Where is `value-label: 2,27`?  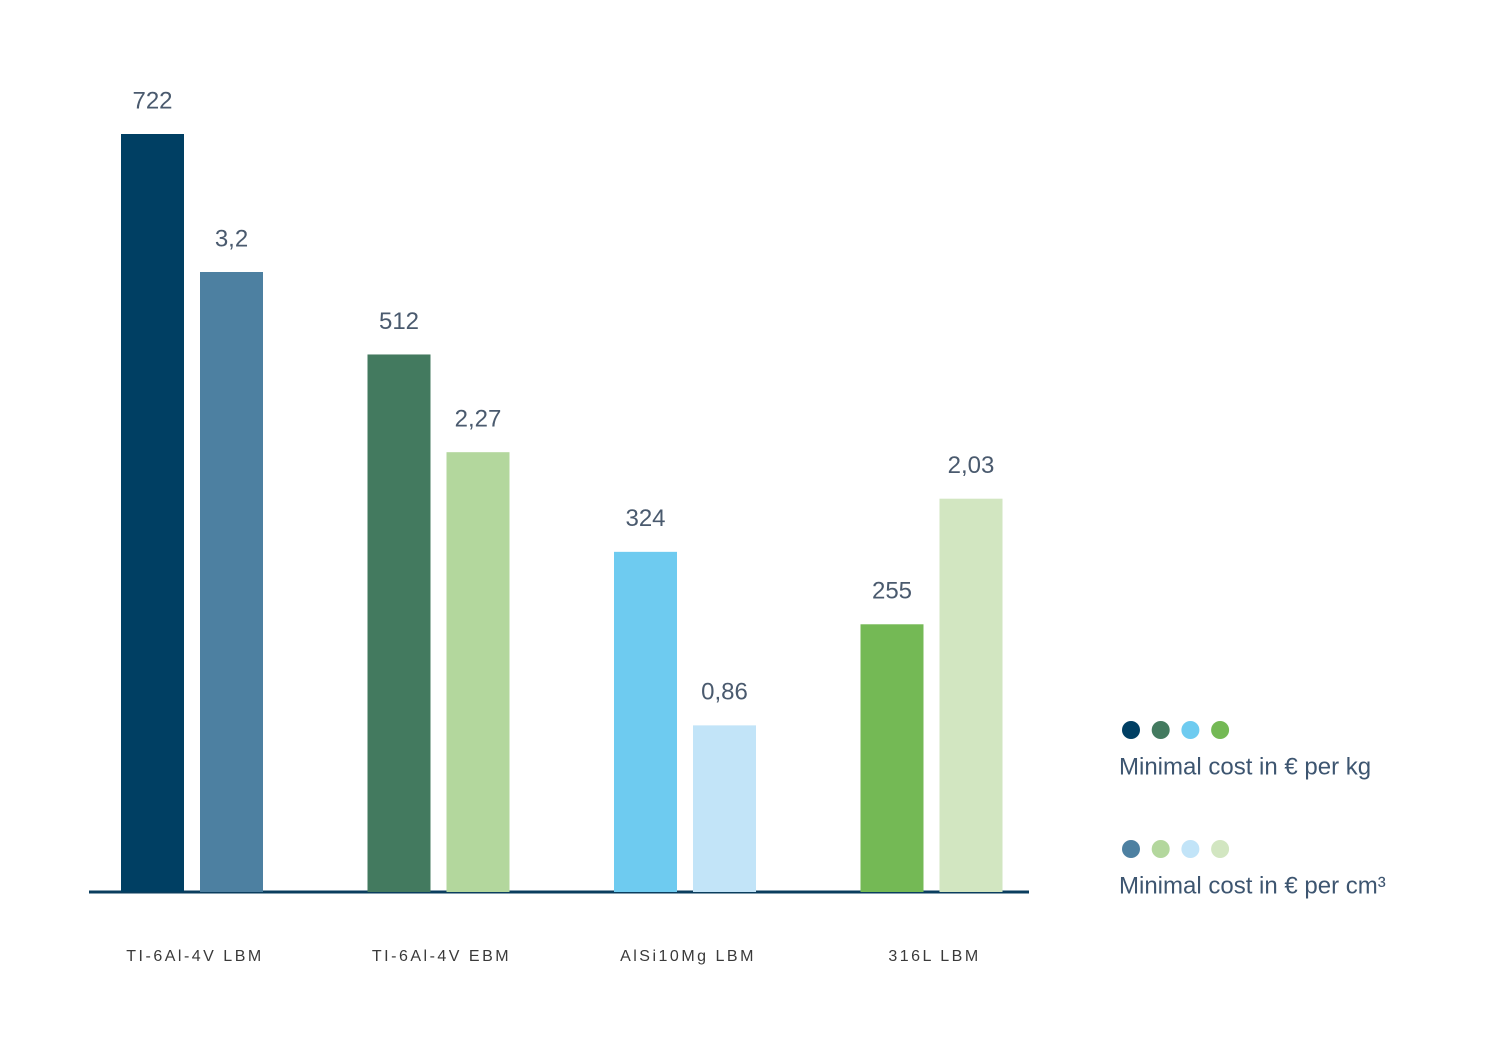 value-label: 2,27 is located at coordinates (478, 419).